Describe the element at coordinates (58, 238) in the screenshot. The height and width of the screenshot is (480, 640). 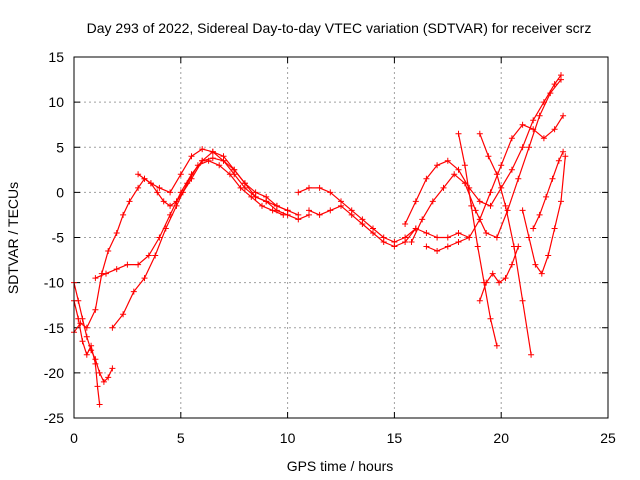
I see `y-tick-label: -5` at that location.